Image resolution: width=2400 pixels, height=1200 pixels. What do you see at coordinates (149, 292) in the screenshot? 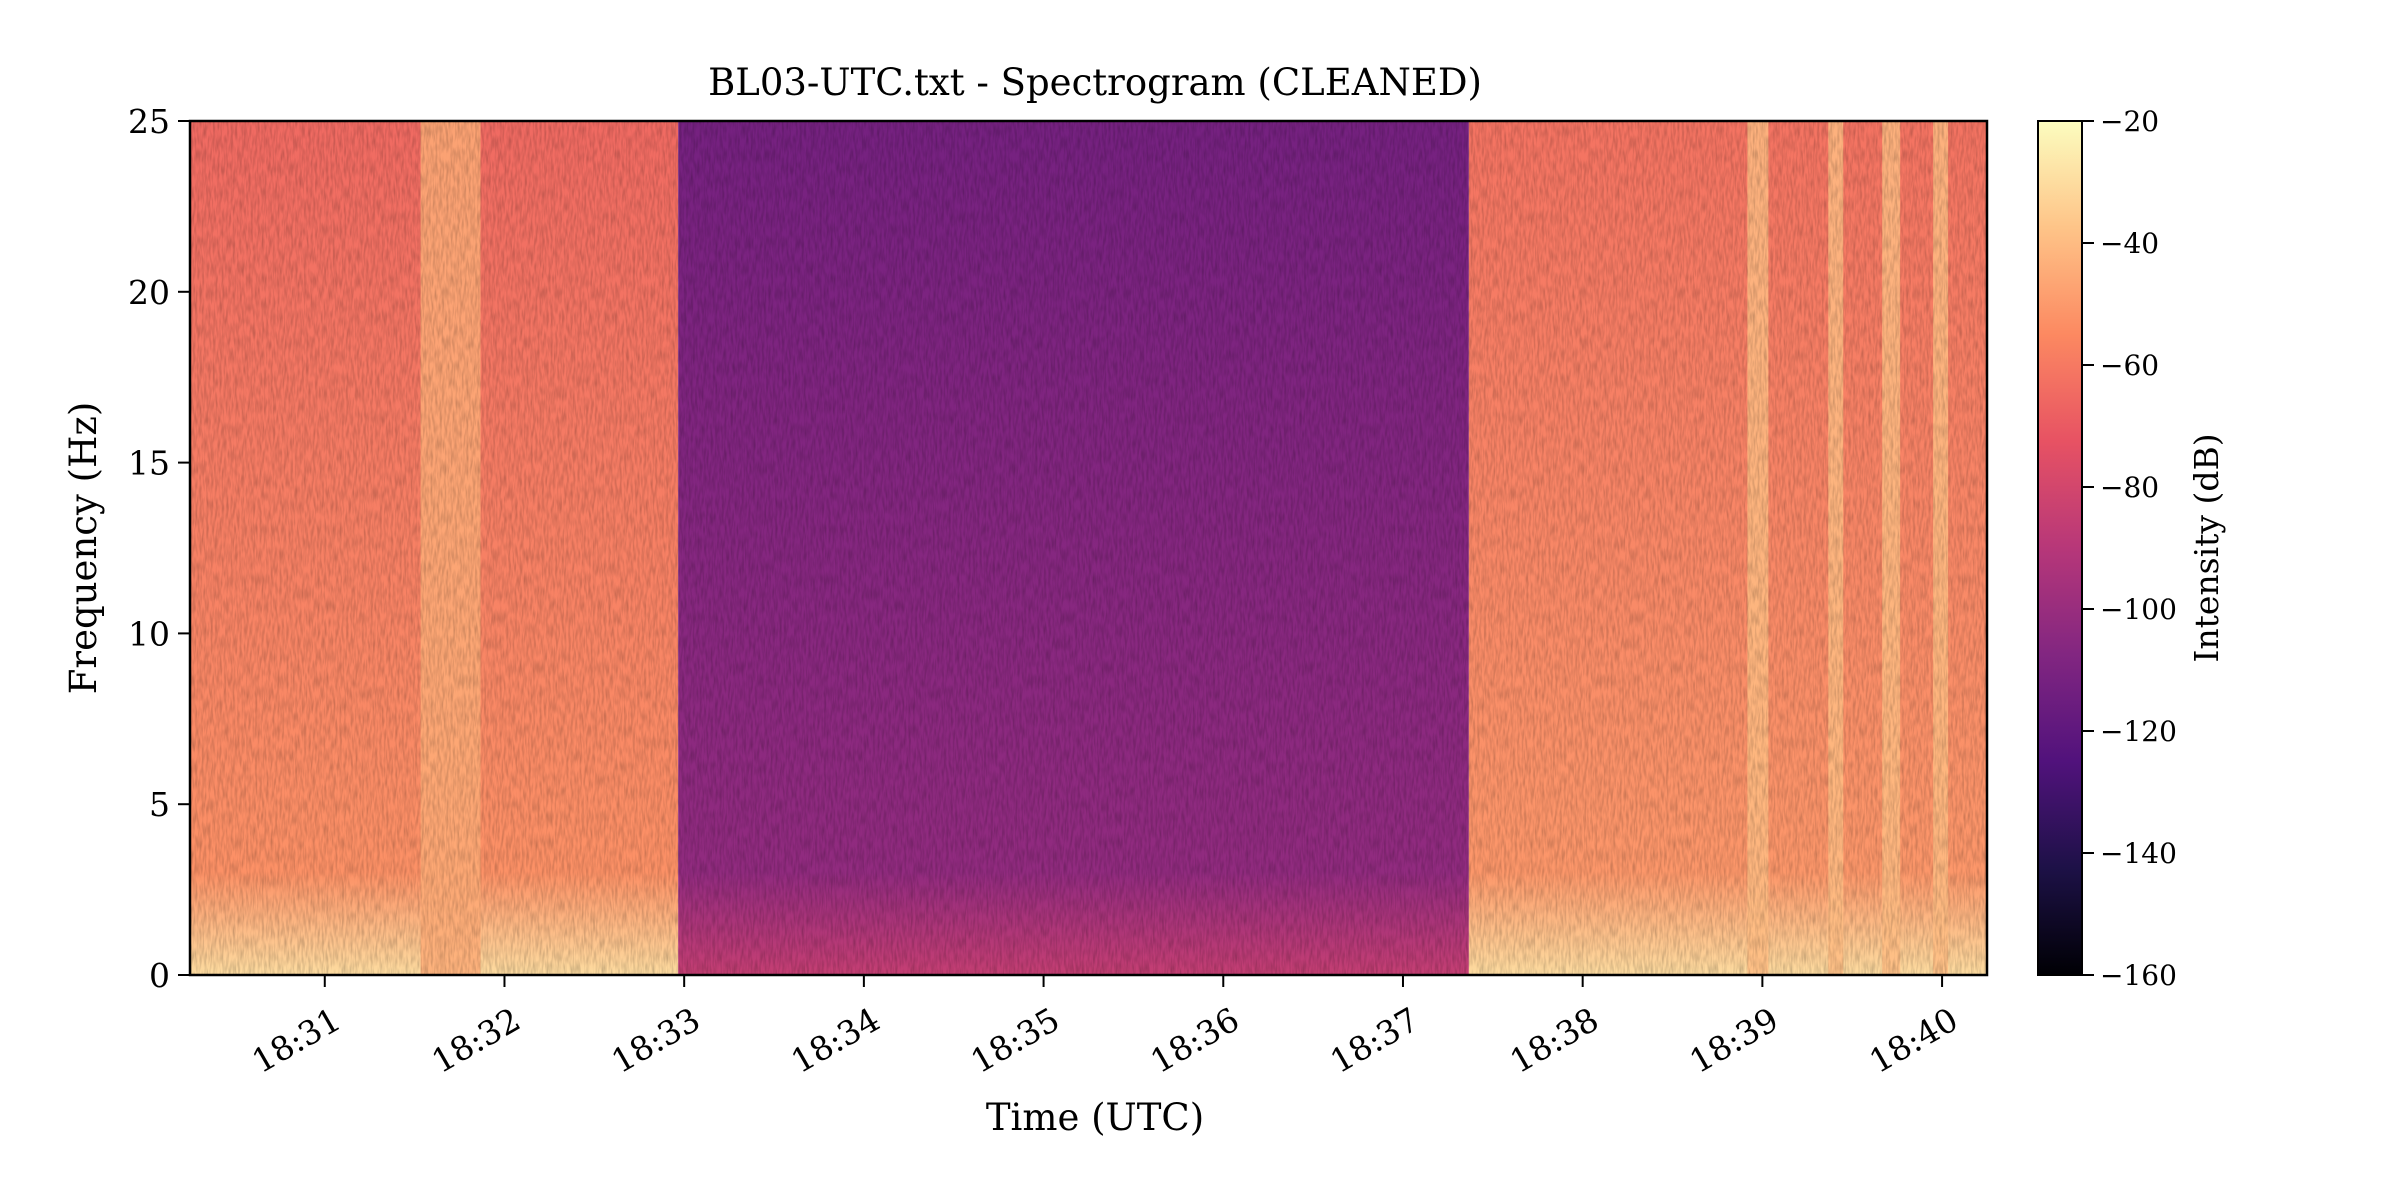
I see `y-tick-label: 20` at bounding box center [149, 292].